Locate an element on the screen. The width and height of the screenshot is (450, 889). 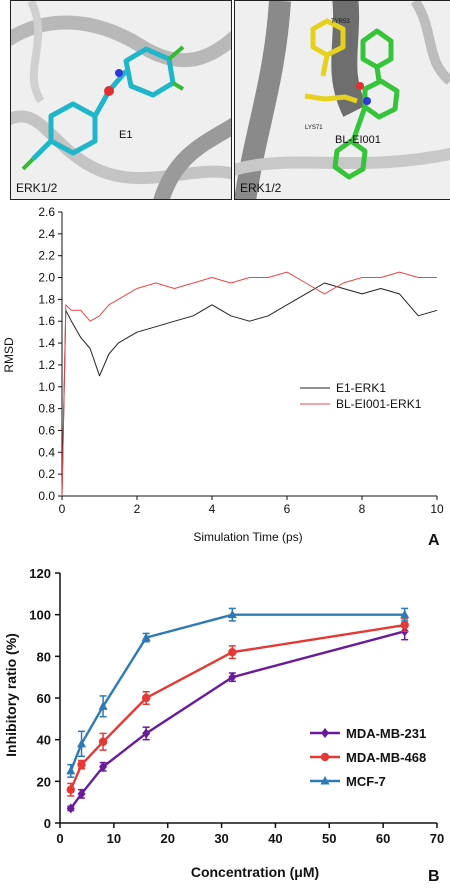
inhib-x-tick-label: 10 is located at coordinates (114, 838).